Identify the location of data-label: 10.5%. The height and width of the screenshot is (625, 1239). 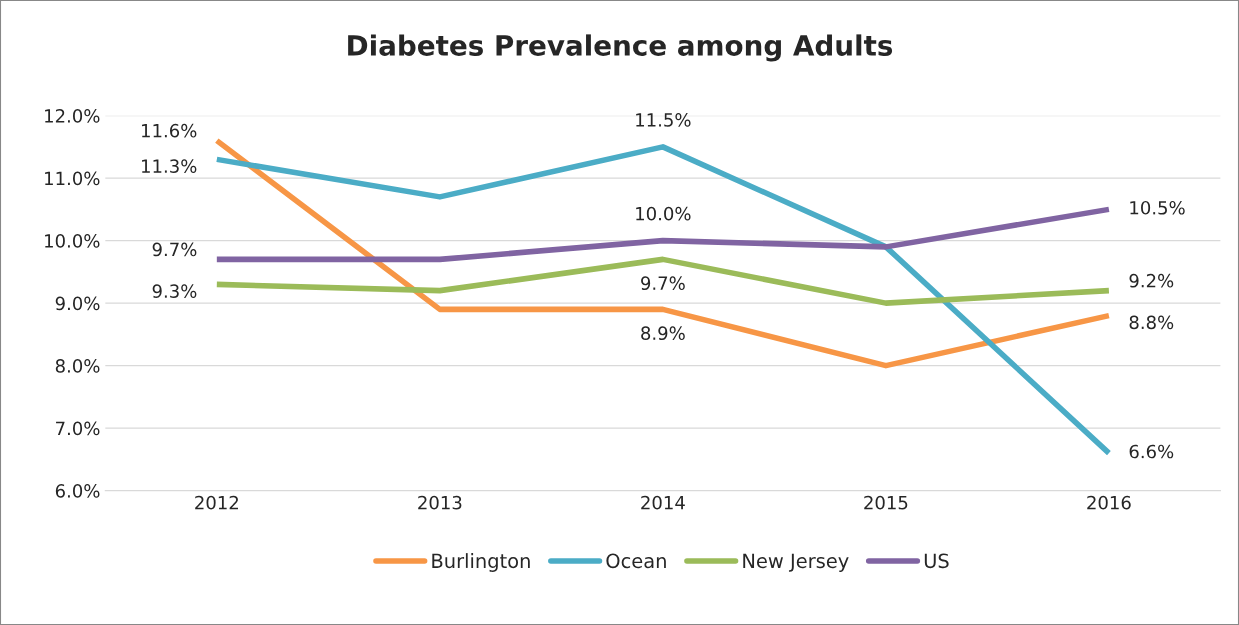
(1157, 207).